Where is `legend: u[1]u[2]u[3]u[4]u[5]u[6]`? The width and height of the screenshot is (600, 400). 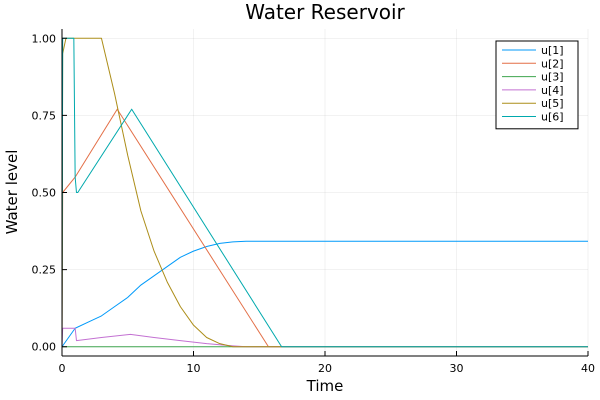
legend: u[1]u[2]u[3]u[4]u[5]u[6] is located at coordinates (537, 85).